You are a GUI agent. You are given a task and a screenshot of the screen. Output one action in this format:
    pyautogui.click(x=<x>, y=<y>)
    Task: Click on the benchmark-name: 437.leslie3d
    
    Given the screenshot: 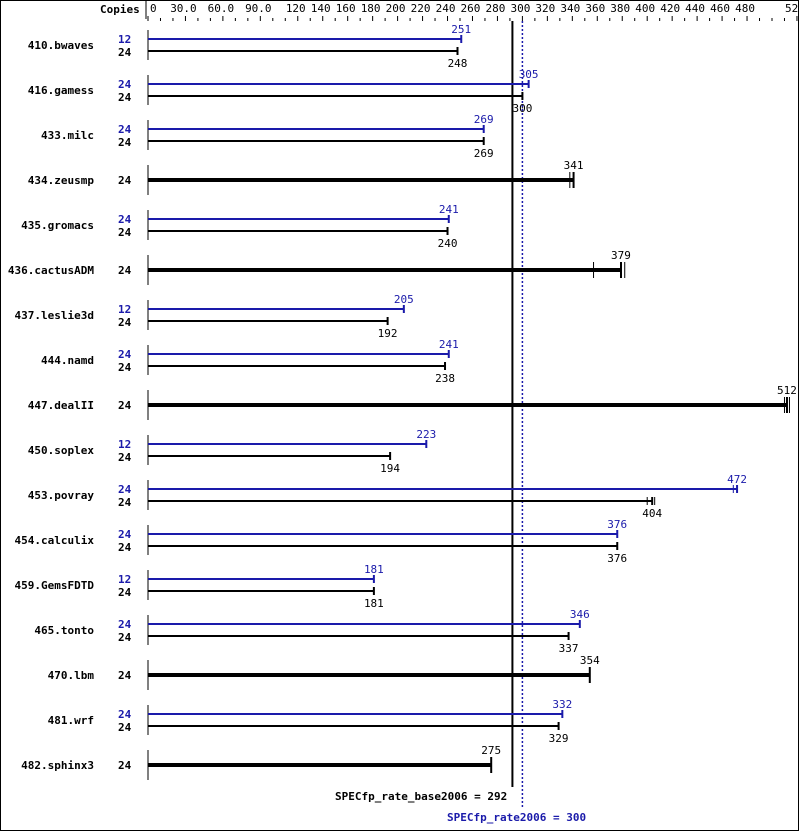 What is the action you would take?
    pyautogui.click(x=54, y=315)
    